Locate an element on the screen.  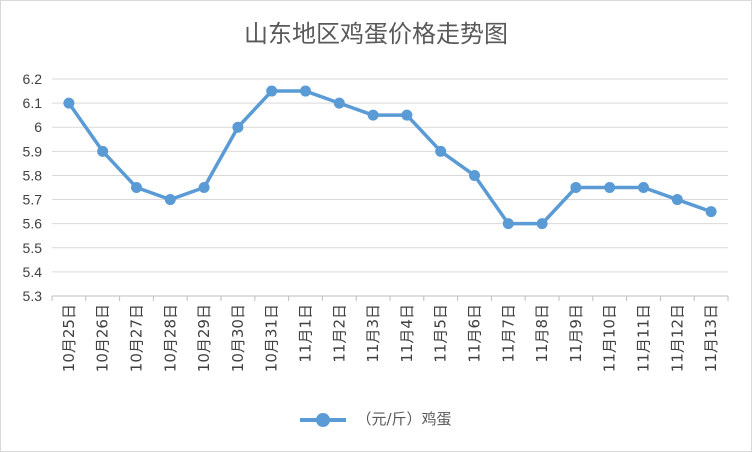
y-tick-label: 5.9 is located at coordinates (33, 151).